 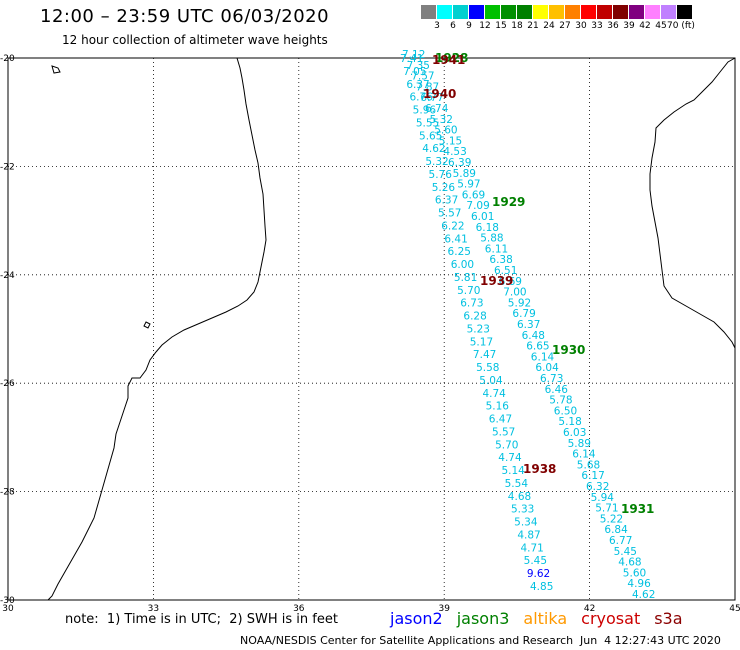 I want to click on swh-value: 6.39, so click(x=459, y=163).